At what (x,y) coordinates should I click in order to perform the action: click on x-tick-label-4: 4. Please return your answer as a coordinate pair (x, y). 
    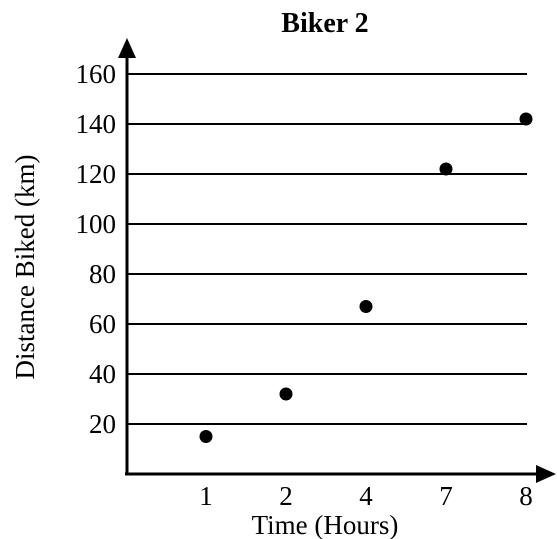
    Looking at the image, I should click on (366, 496).